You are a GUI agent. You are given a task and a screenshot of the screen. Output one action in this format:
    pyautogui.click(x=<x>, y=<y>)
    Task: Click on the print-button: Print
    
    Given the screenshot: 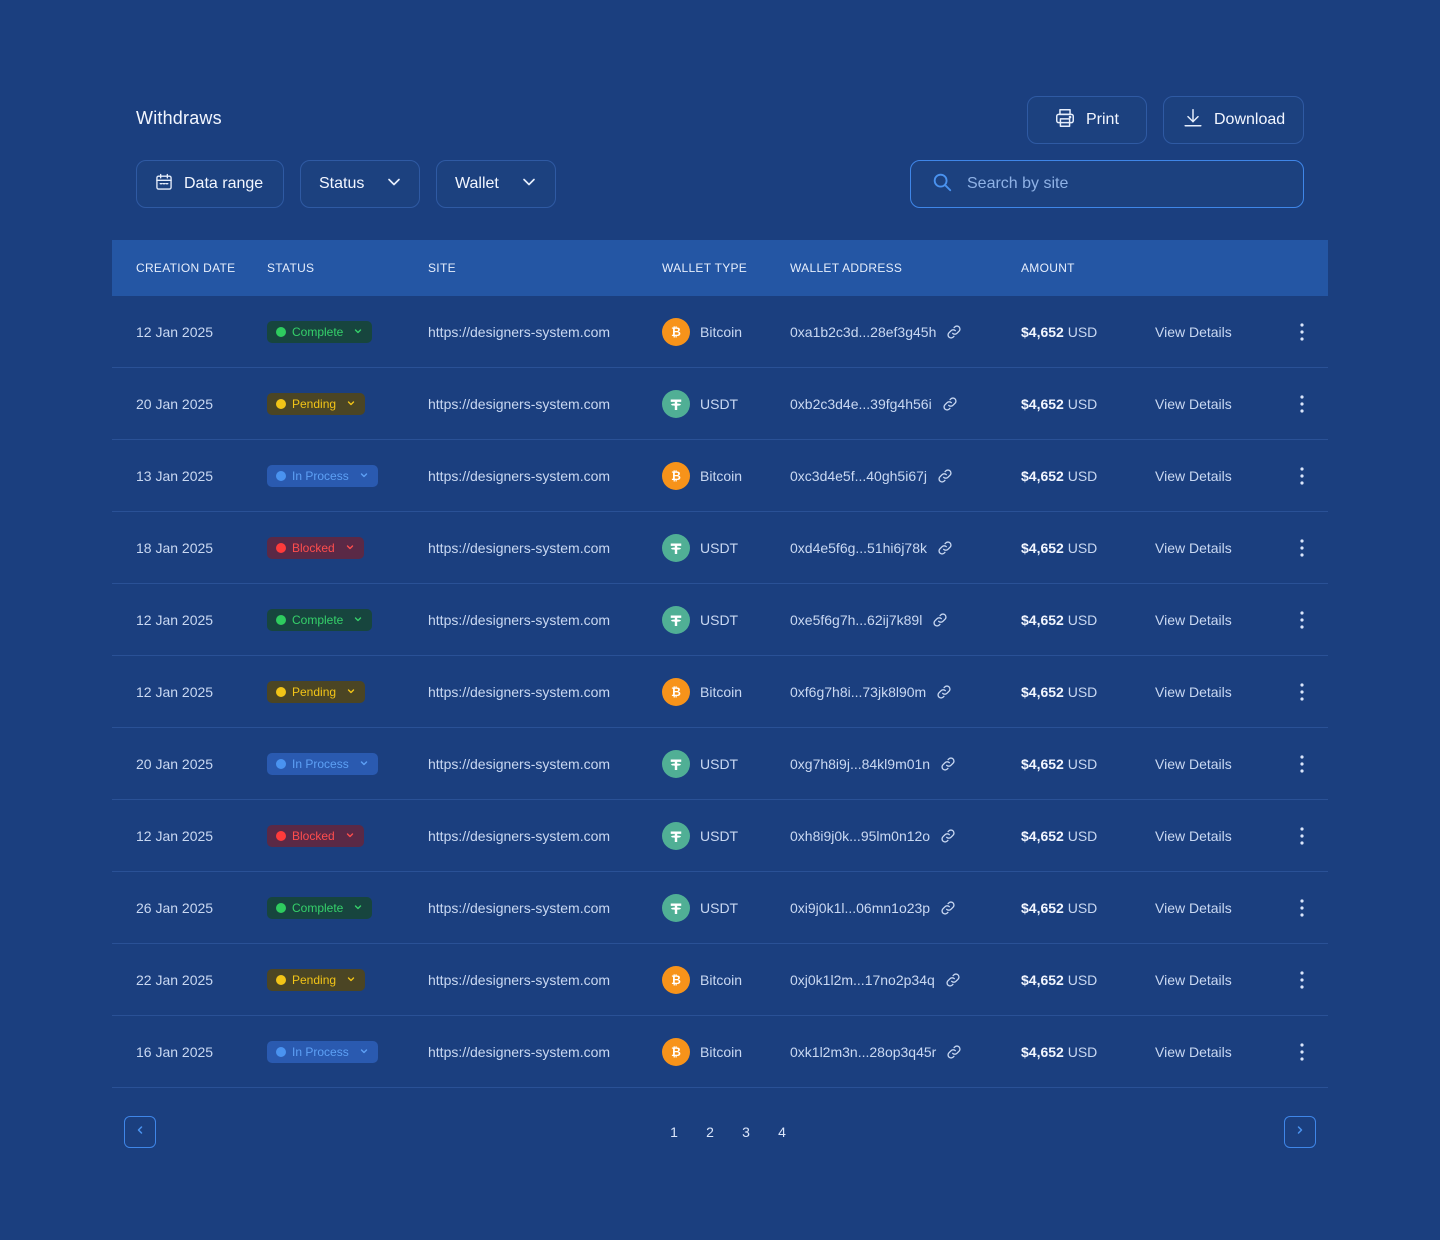 What is the action you would take?
    pyautogui.click(x=1087, y=120)
    